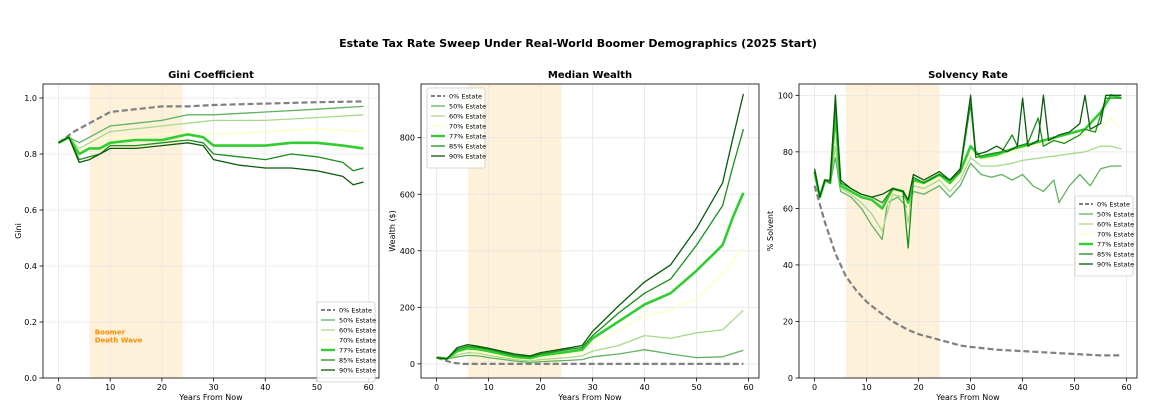 This screenshot has width=1155, height=412. Describe the element at coordinates (788, 208) in the screenshot. I see `y-tick-label: 60` at that location.